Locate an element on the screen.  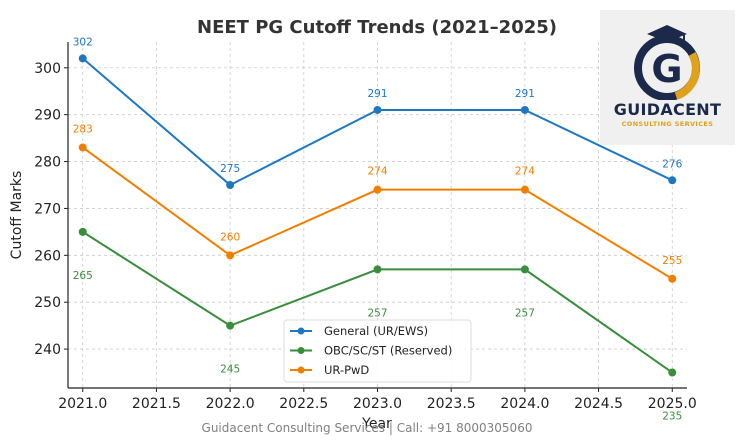
y-tick-label: 270 is located at coordinates (47, 209).